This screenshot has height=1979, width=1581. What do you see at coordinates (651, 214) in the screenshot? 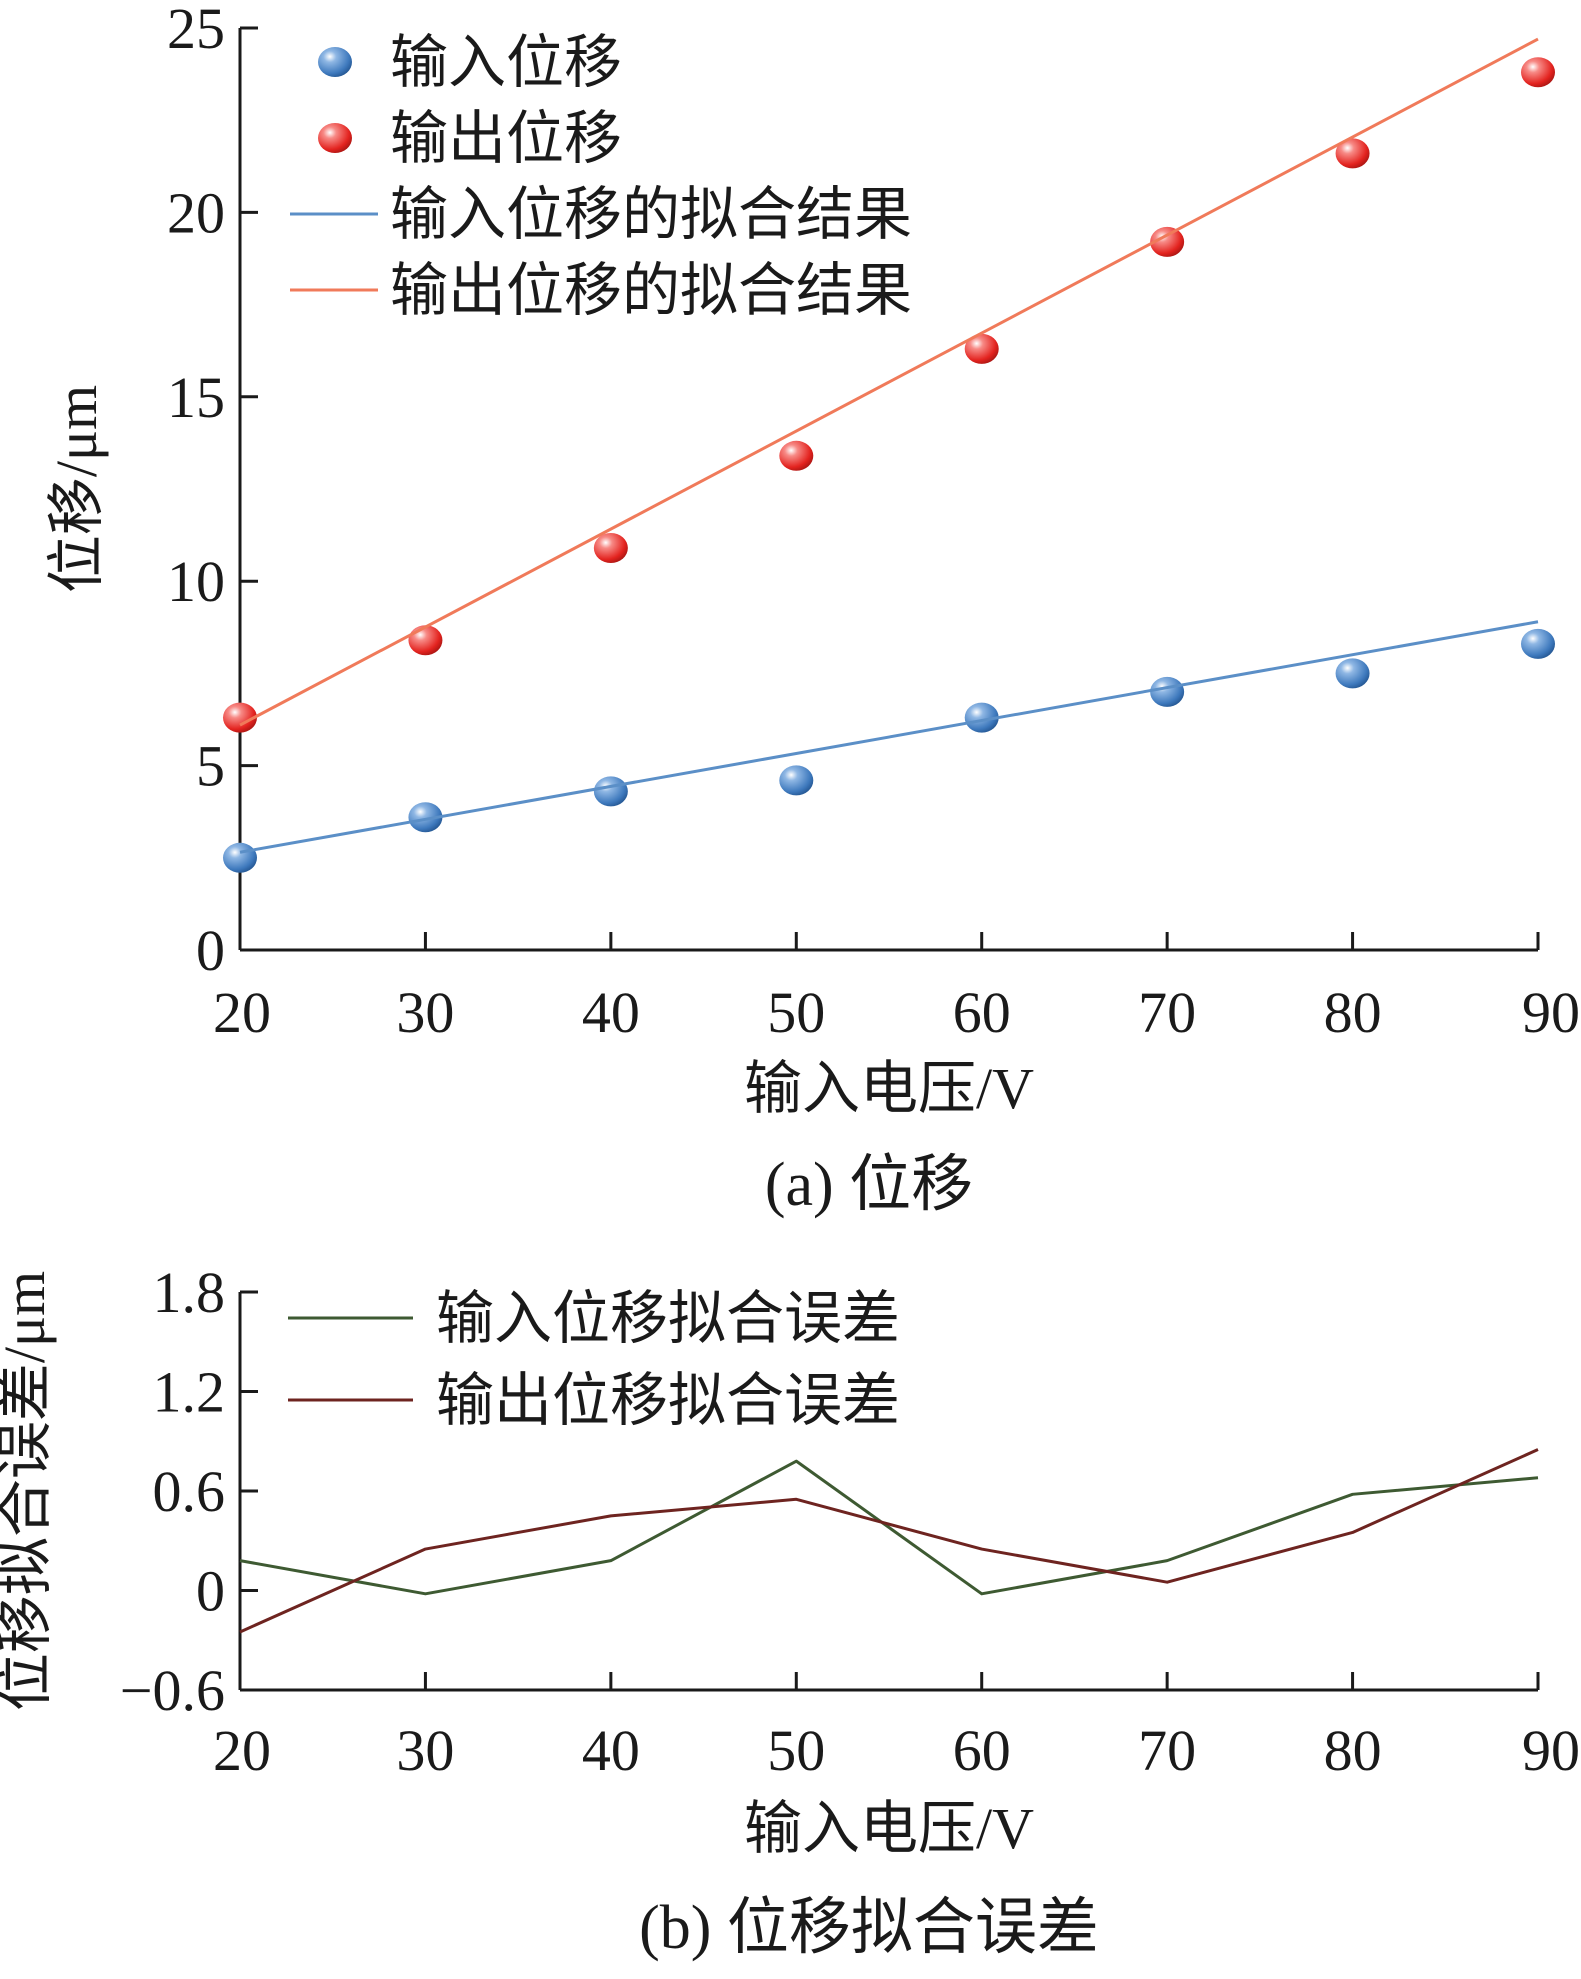
I see `legend-label: 输入位移的拟合结果` at bounding box center [651, 214].